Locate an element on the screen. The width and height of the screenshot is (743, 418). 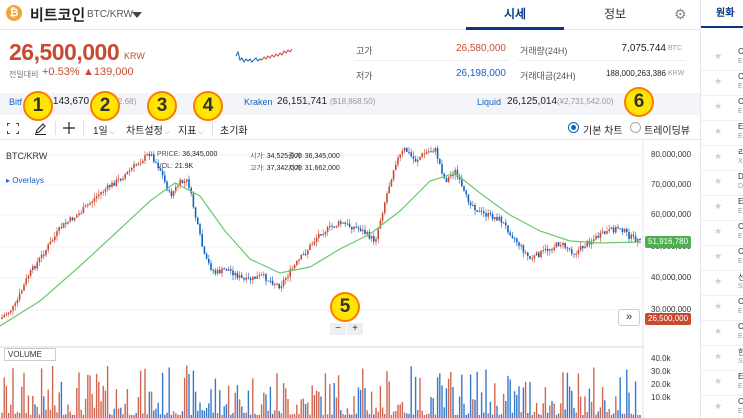
zoom-out-button: − is located at coordinates (338, 329).